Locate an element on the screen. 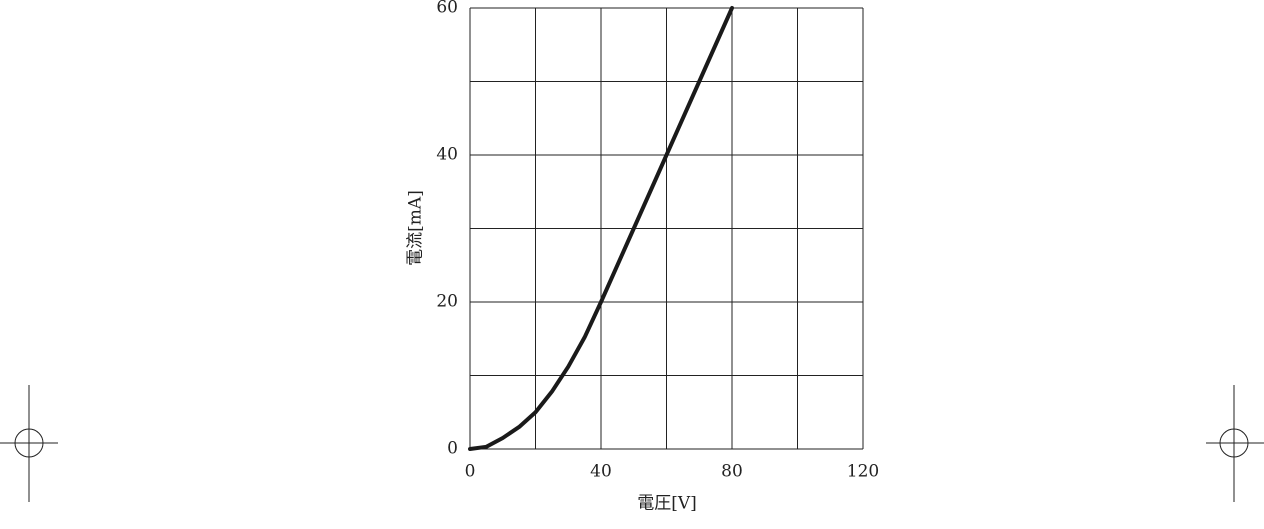 This screenshot has height=529, width=1264. y-axis-label: 電流[mA] is located at coordinates (416, 228).